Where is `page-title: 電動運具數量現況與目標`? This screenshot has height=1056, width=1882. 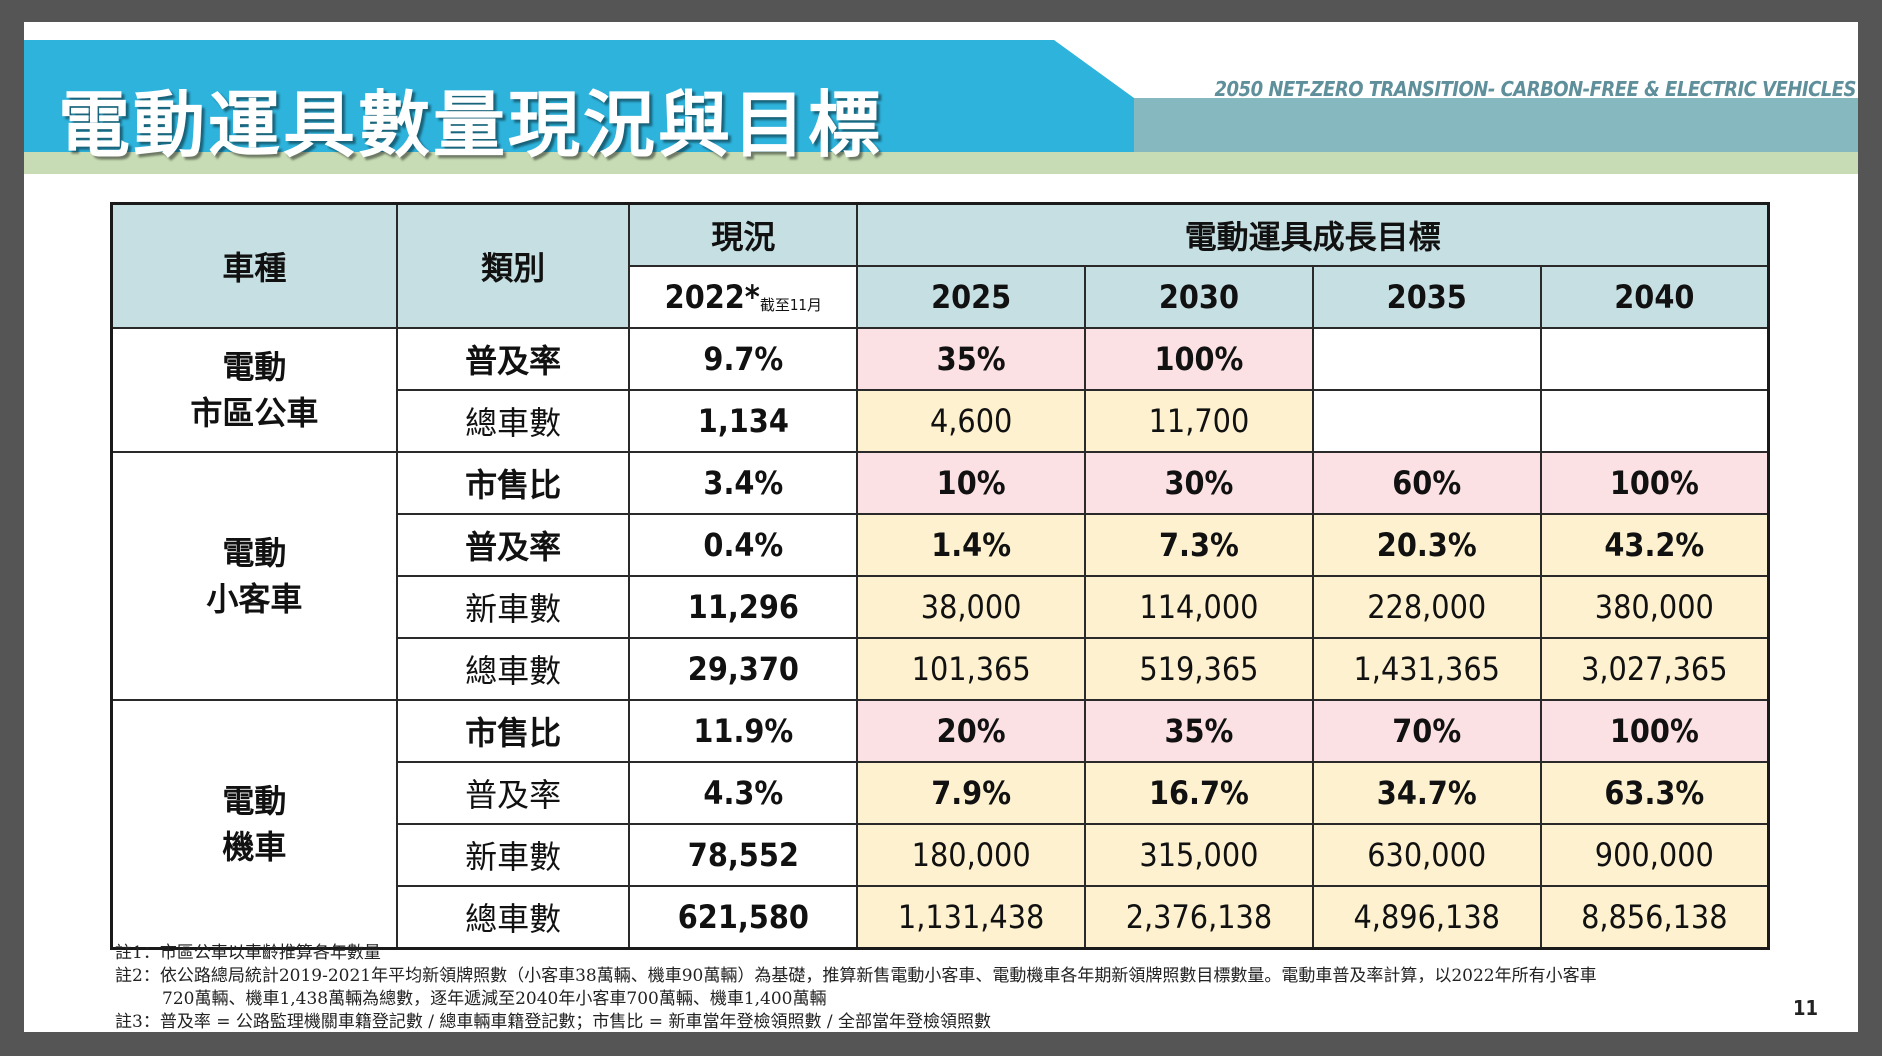
page-title: 電動運具數量現況與目標 is located at coordinates (471, 125).